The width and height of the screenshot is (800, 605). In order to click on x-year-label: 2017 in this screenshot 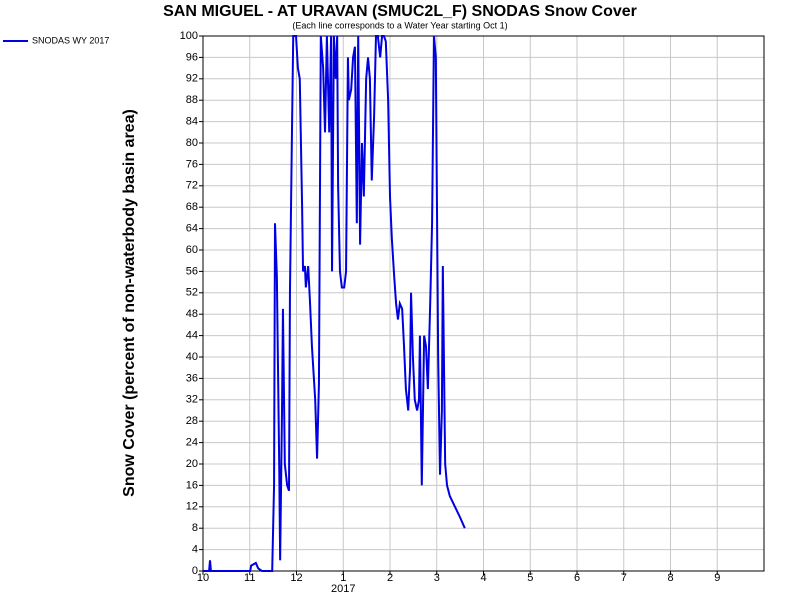, I will do `click(343, 589)`.